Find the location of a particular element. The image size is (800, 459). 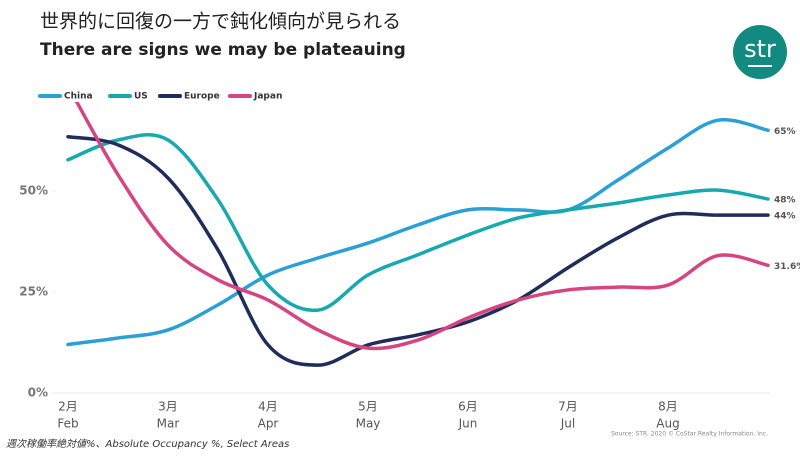

x-tick-label: 3月 is located at coordinates (168, 407).